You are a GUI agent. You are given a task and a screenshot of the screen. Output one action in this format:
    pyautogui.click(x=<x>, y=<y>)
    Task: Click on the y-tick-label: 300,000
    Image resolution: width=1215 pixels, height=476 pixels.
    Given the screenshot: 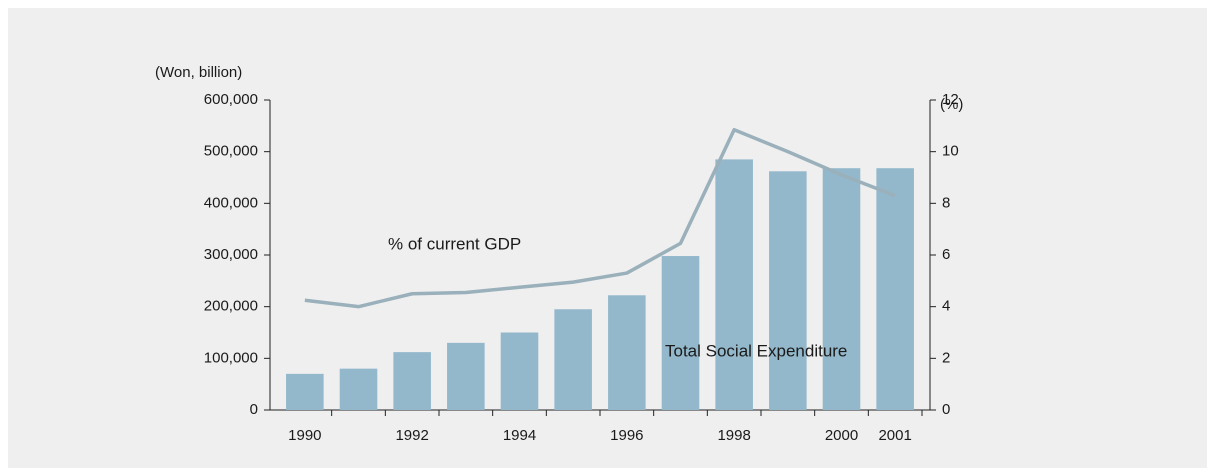 What is the action you would take?
    pyautogui.click(x=231, y=254)
    